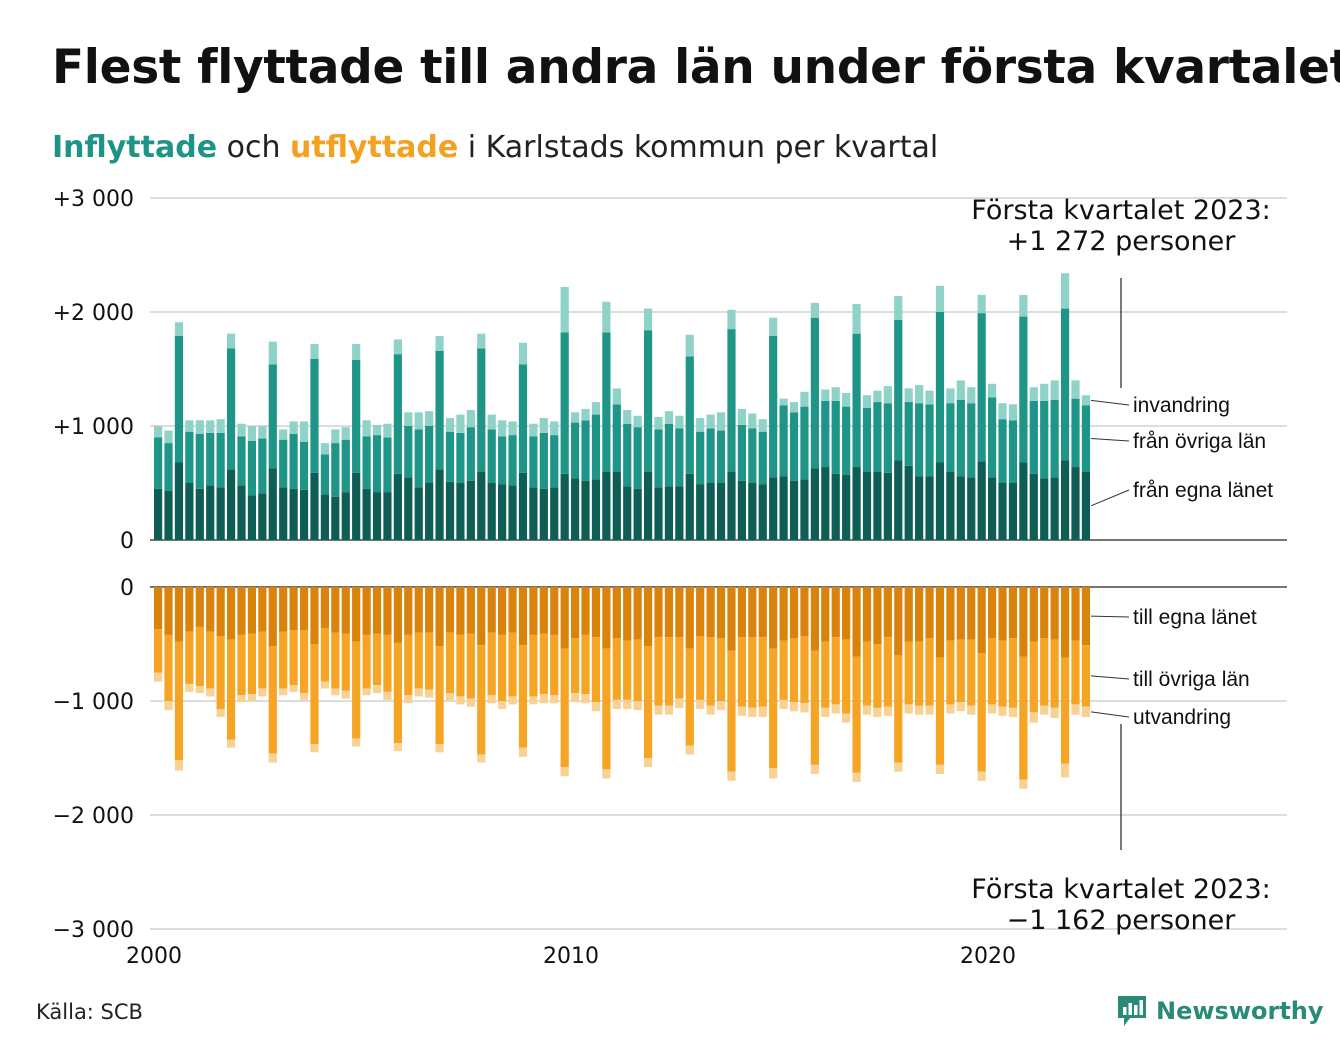  What do you see at coordinates (374, 147) in the screenshot?
I see `subtitle-utflyttade: utflyttade` at bounding box center [374, 147].